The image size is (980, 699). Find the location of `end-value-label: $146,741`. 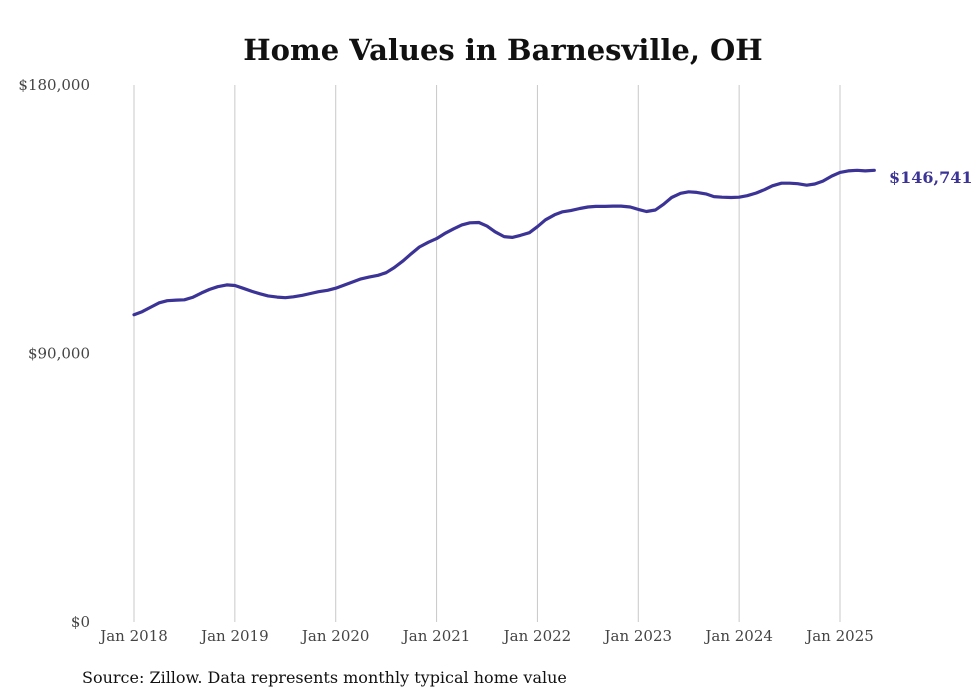

end-value-label: $146,741 is located at coordinates (931, 177).